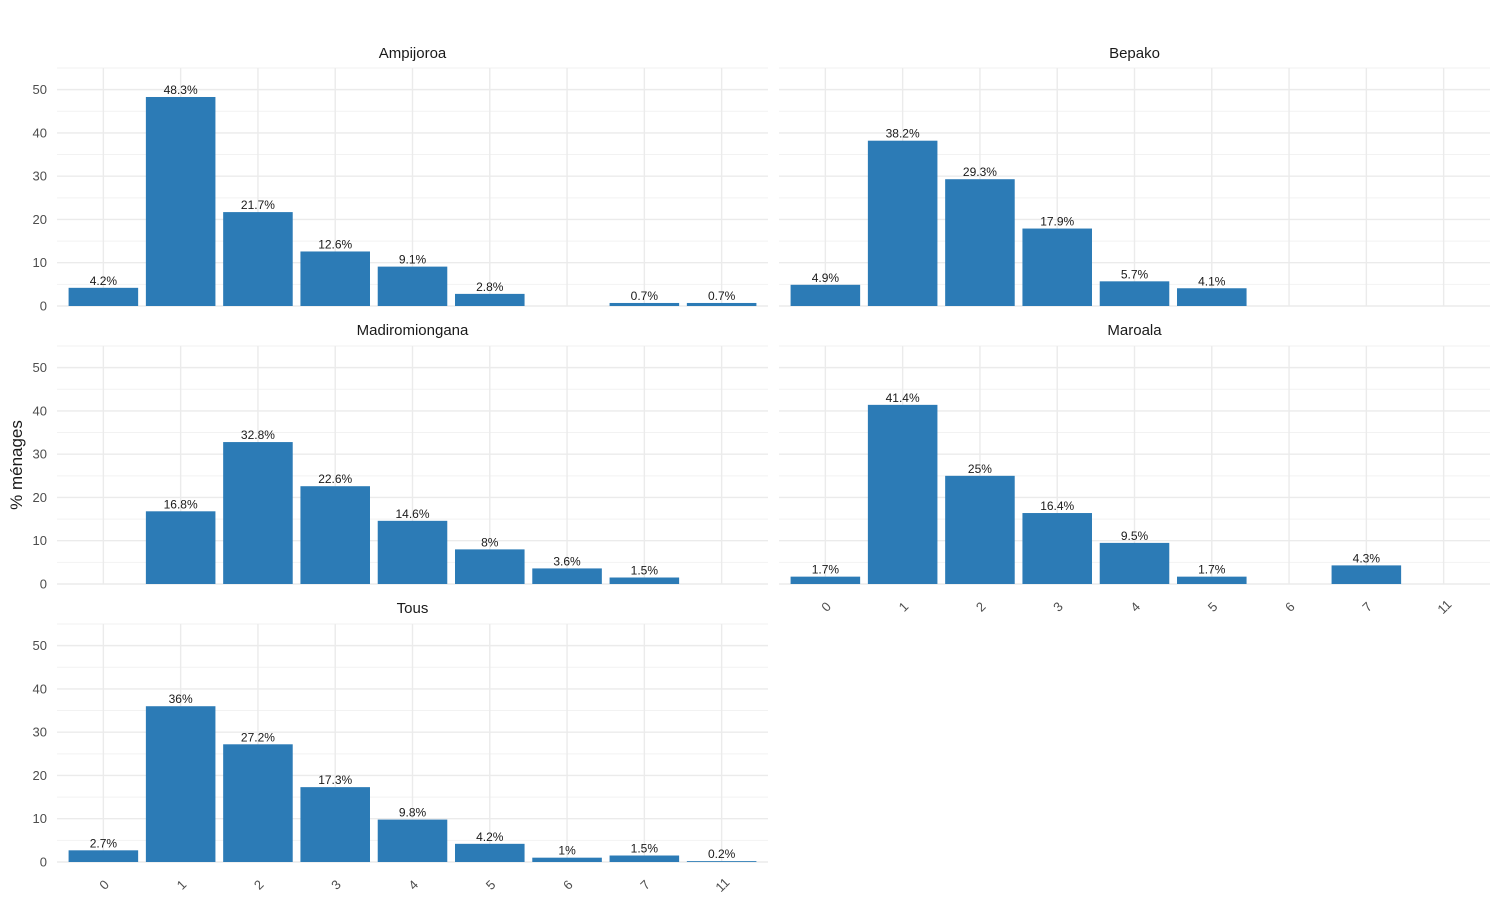 The image size is (1500, 905). Describe the element at coordinates (413, 260) in the screenshot. I see `data-label: 9.1%` at that location.